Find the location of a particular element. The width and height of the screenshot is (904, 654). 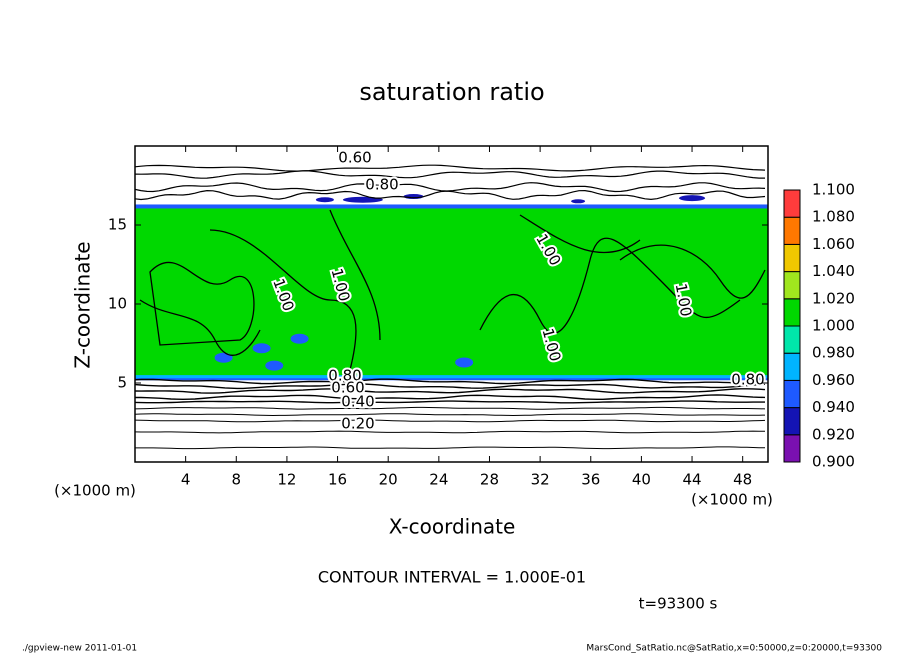

x-tick-label: 20 is located at coordinates (388, 480).